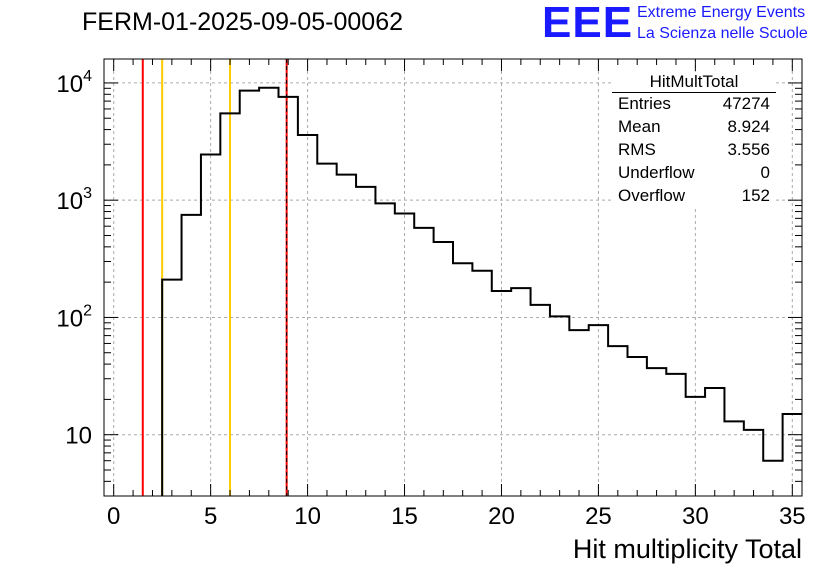  What do you see at coordinates (74, 83) in the screenshot?
I see `y-tick-label: 10⁴` at bounding box center [74, 83].